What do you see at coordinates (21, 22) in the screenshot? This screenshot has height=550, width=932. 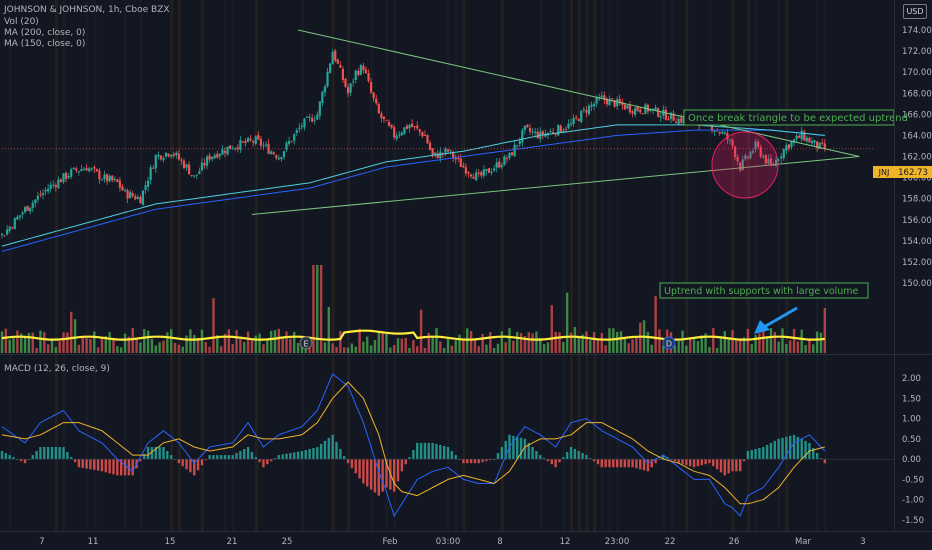 I see `indicator-volume-label: Vol (20)` at bounding box center [21, 22].